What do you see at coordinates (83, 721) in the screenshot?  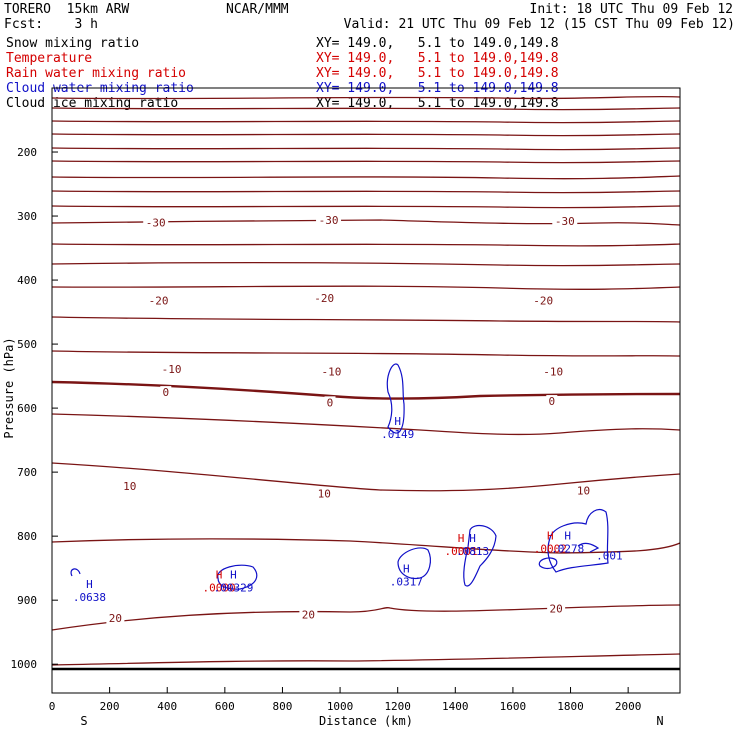 I see `south-endpoint: S` at bounding box center [83, 721].